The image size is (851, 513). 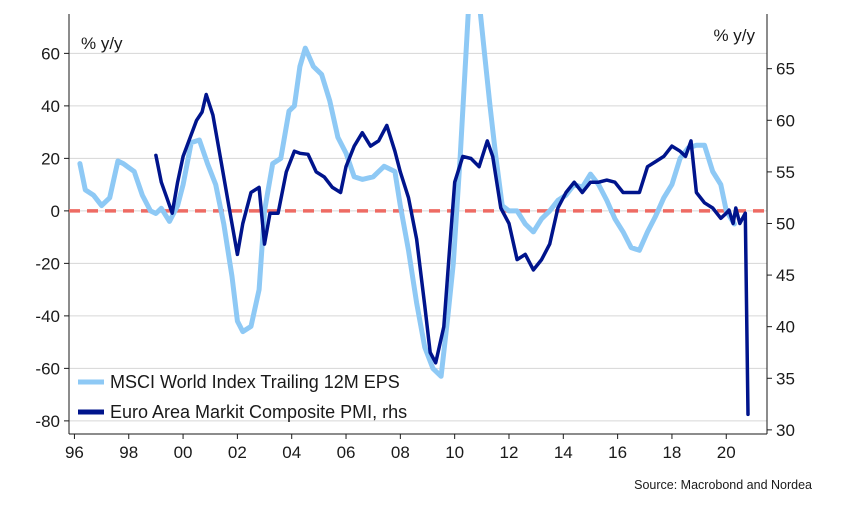 I want to click on right-tick-label: 50, so click(x=785, y=223).